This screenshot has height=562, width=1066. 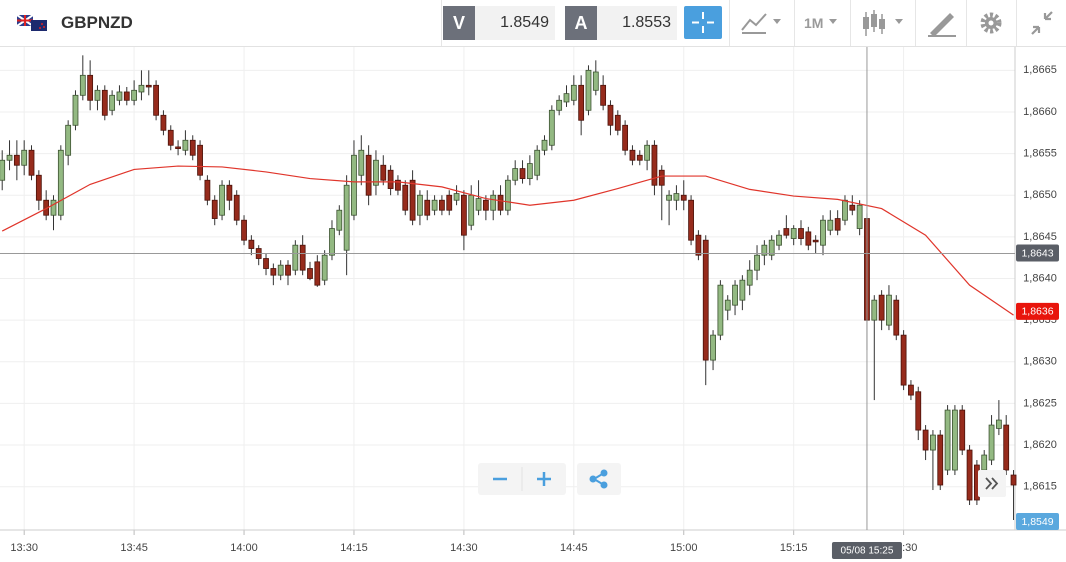 I want to click on y-tick-label: 1,8655, so click(x=1040, y=153).